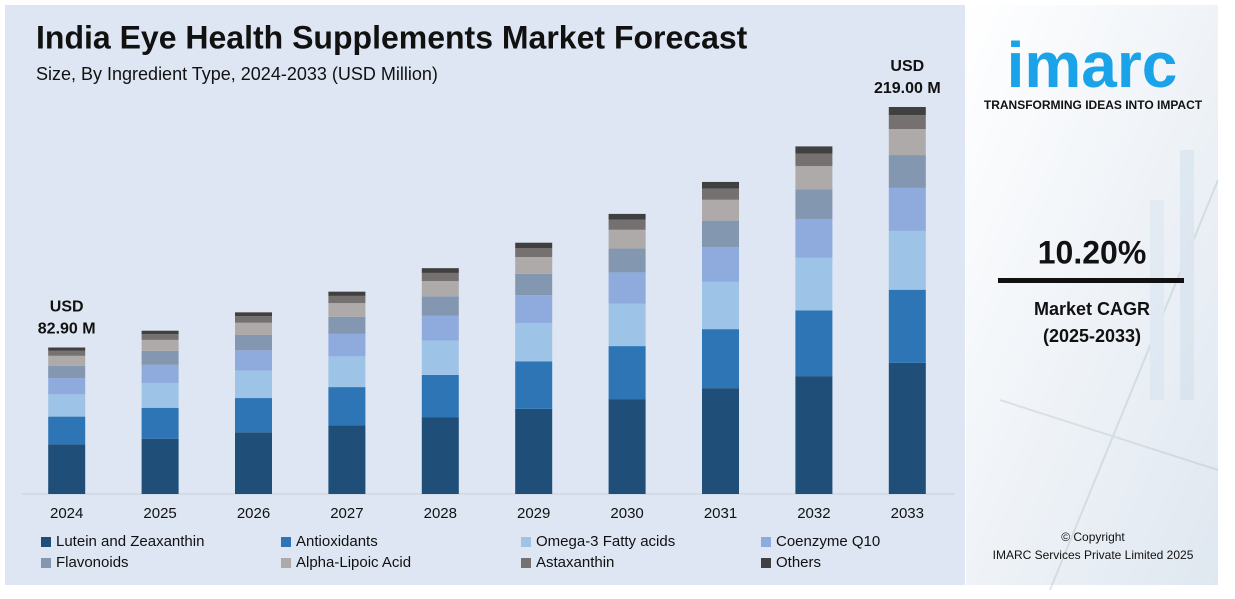 This screenshot has height=599, width=1235. Describe the element at coordinates (813, 513) in the screenshot. I see `x-tick-label: 2032` at that location.